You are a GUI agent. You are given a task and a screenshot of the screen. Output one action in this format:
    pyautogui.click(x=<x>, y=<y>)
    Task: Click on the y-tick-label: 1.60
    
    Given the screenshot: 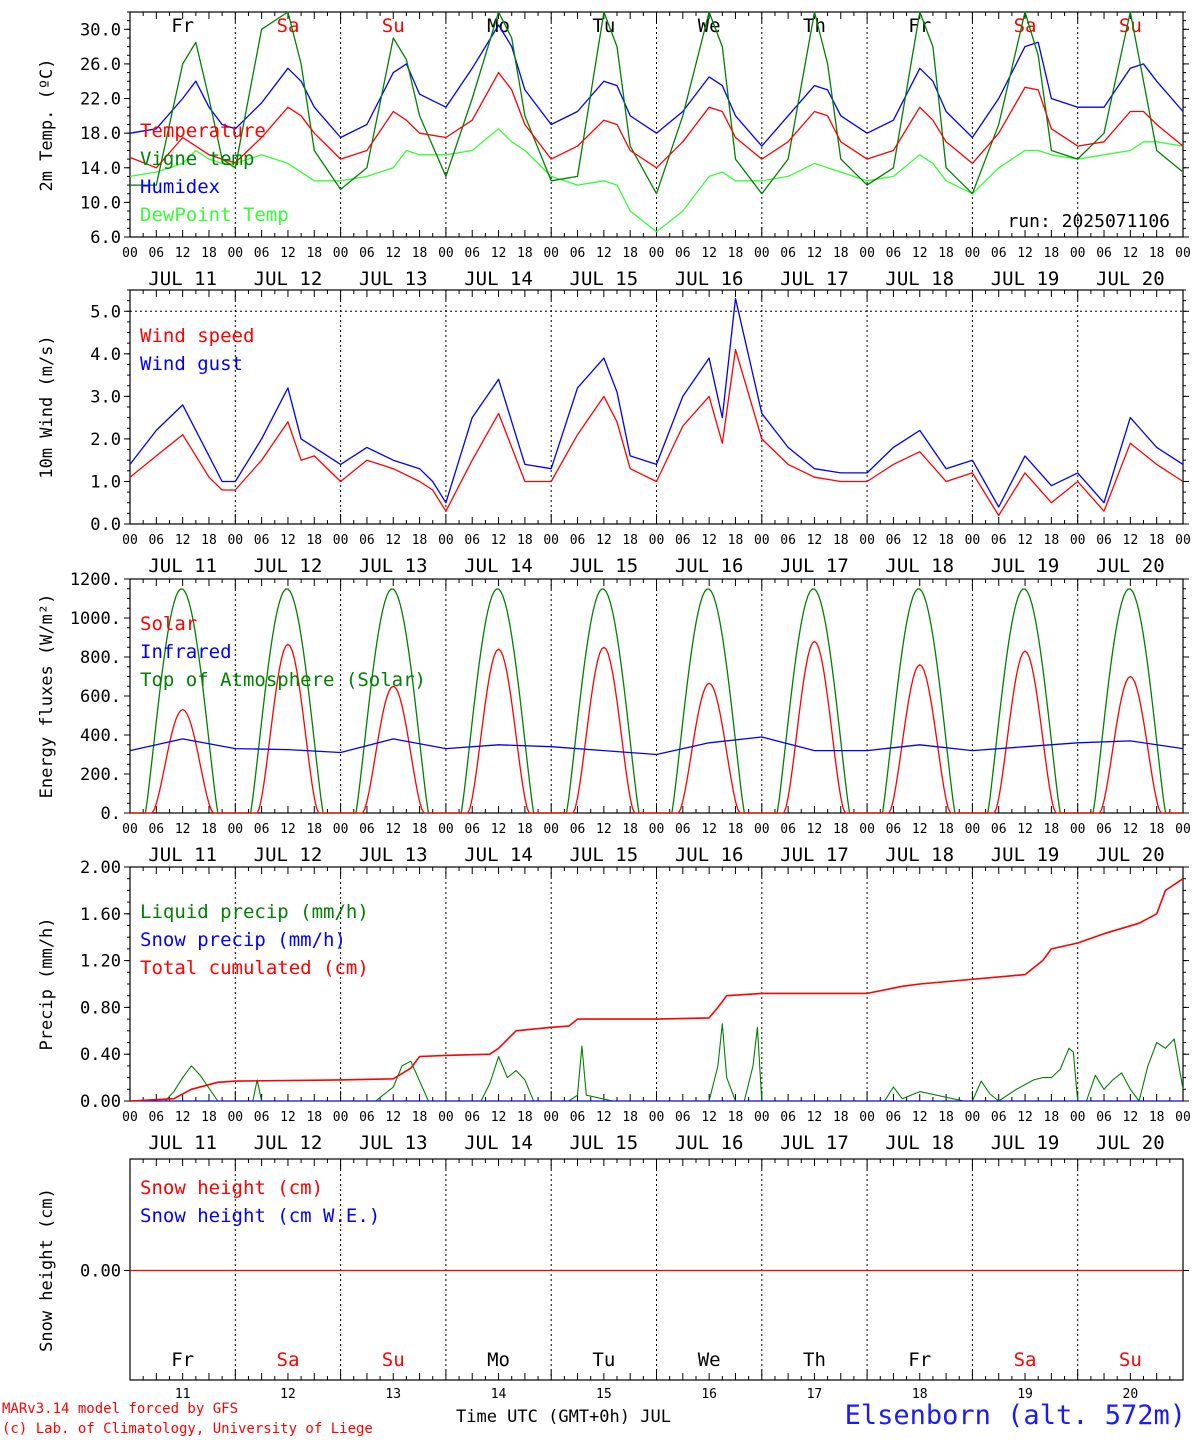 What is the action you would take?
    pyautogui.click(x=100, y=915)
    